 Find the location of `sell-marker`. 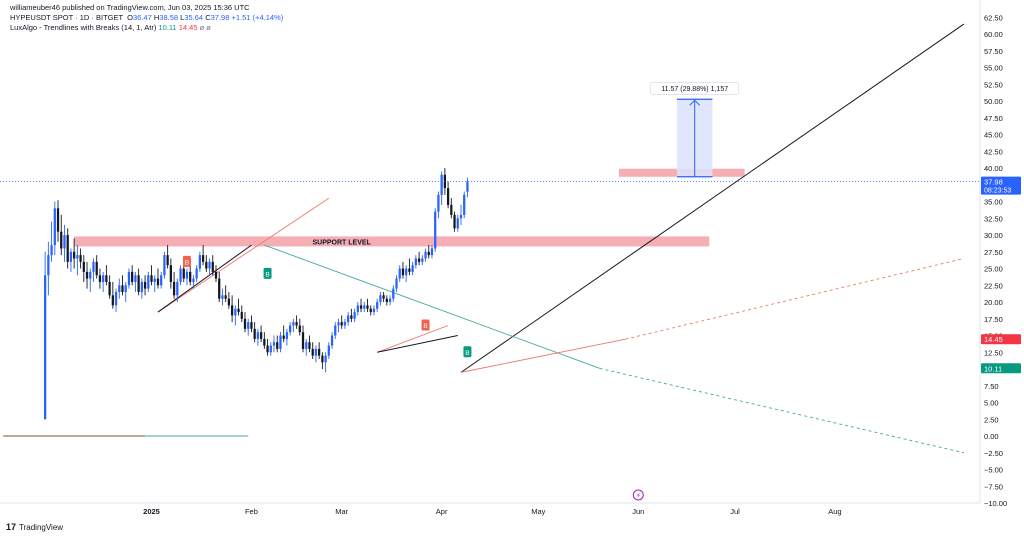

sell-marker is located at coordinates (186, 261).